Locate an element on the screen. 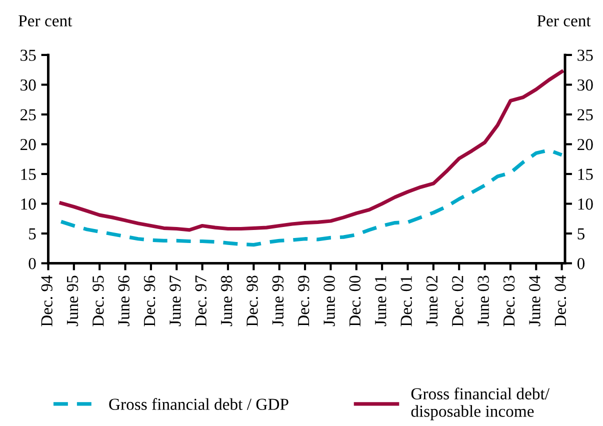 The width and height of the screenshot is (603, 426). x-tick-label: June 00 is located at coordinates (329, 301).